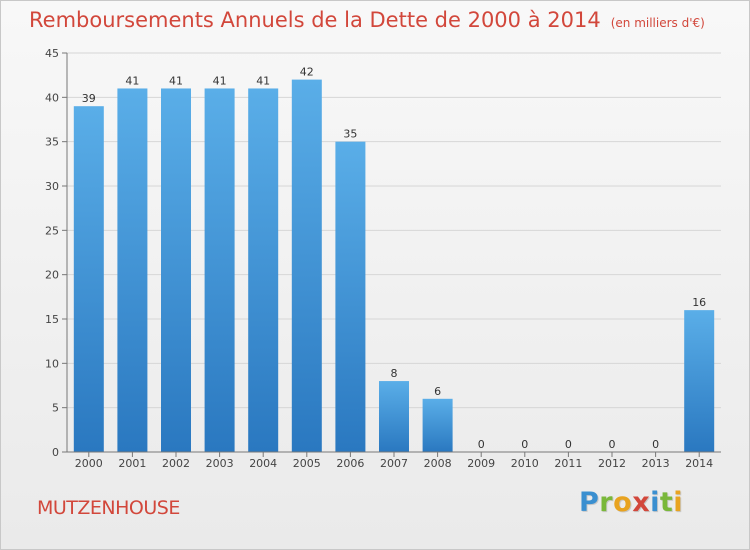 This screenshot has width=750, height=550. What do you see at coordinates (132, 80) in the screenshot?
I see `data-label-2001: 41` at bounding box center [132, 80].